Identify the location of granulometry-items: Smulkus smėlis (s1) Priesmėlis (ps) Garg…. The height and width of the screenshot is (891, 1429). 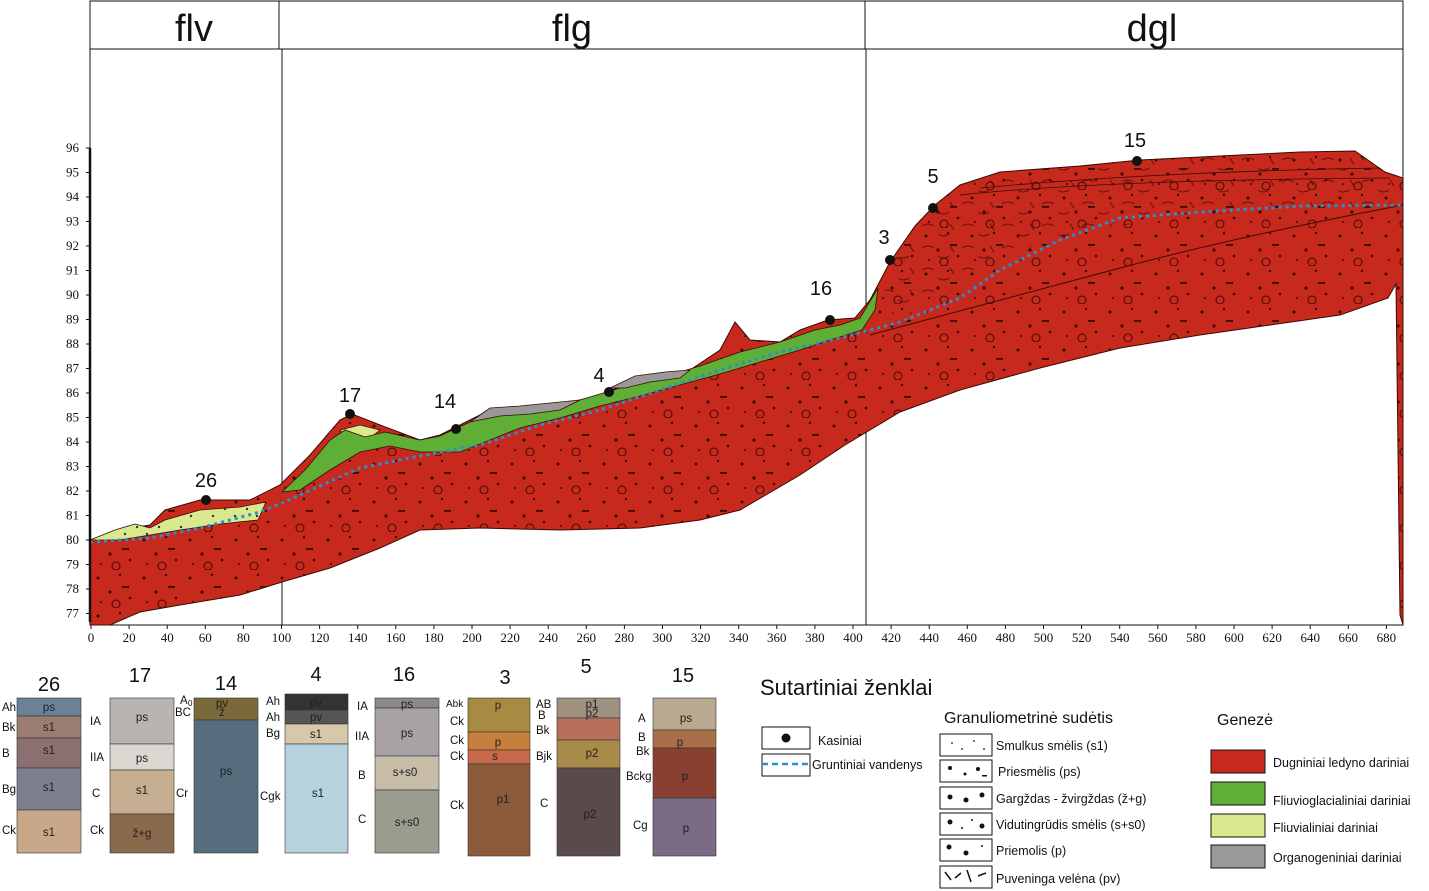
(1042, 811).